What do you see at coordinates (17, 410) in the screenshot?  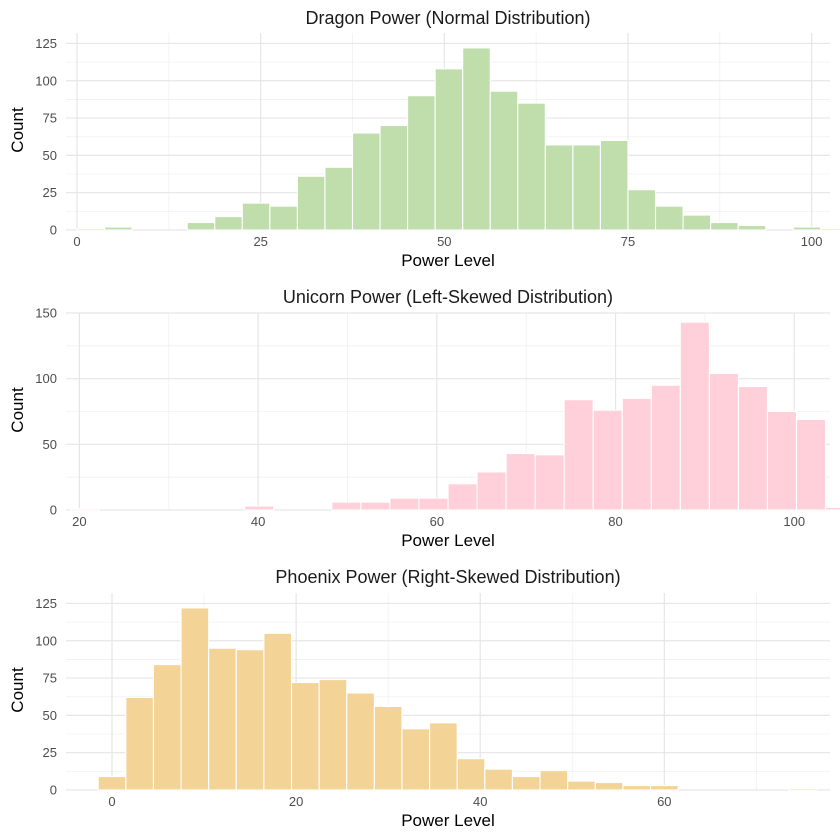 I see `unicorn-y-axis-label: Count` at bounding box center [17, 410].